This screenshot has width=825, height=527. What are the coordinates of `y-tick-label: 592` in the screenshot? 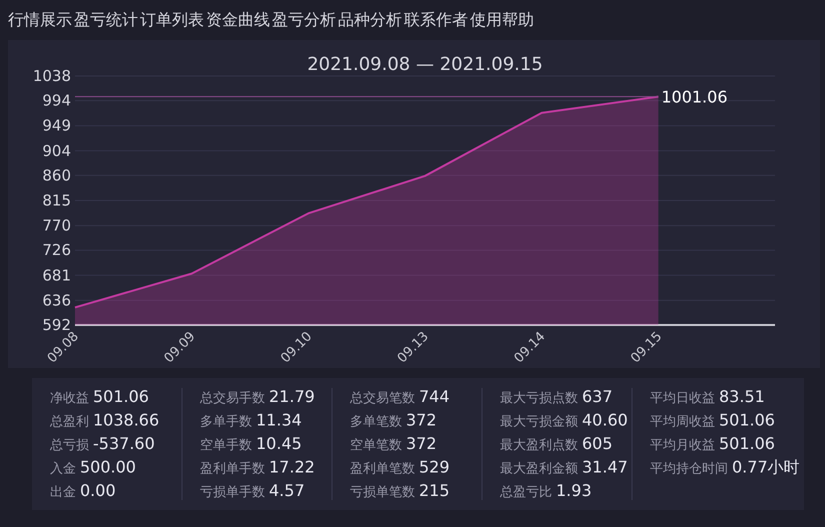 It's located at (56, 325).